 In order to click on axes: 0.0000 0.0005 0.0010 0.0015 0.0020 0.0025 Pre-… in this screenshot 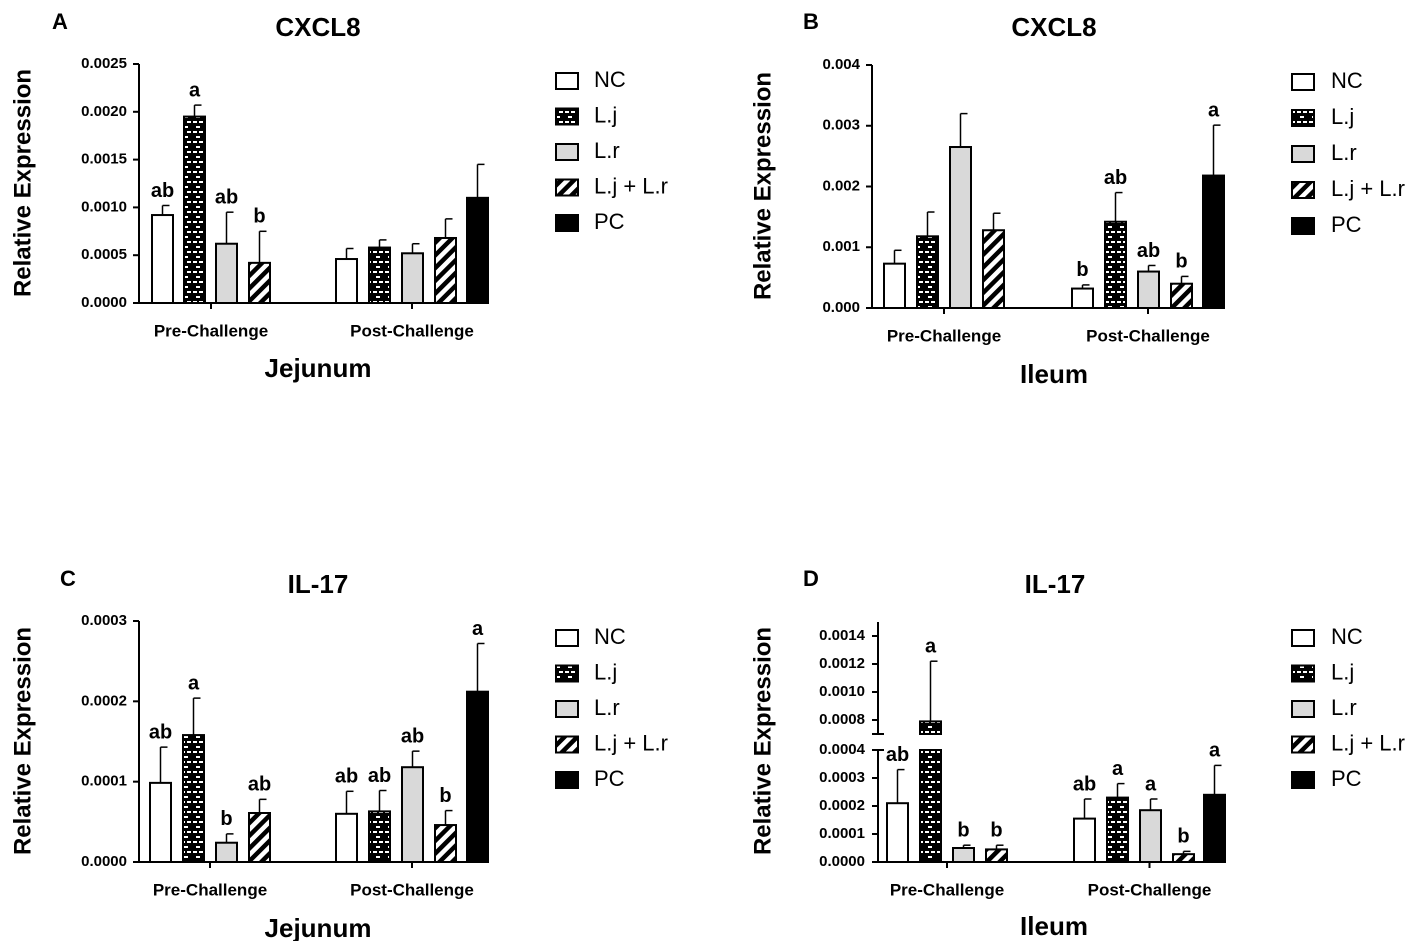, I will do `click(283, 197)`.